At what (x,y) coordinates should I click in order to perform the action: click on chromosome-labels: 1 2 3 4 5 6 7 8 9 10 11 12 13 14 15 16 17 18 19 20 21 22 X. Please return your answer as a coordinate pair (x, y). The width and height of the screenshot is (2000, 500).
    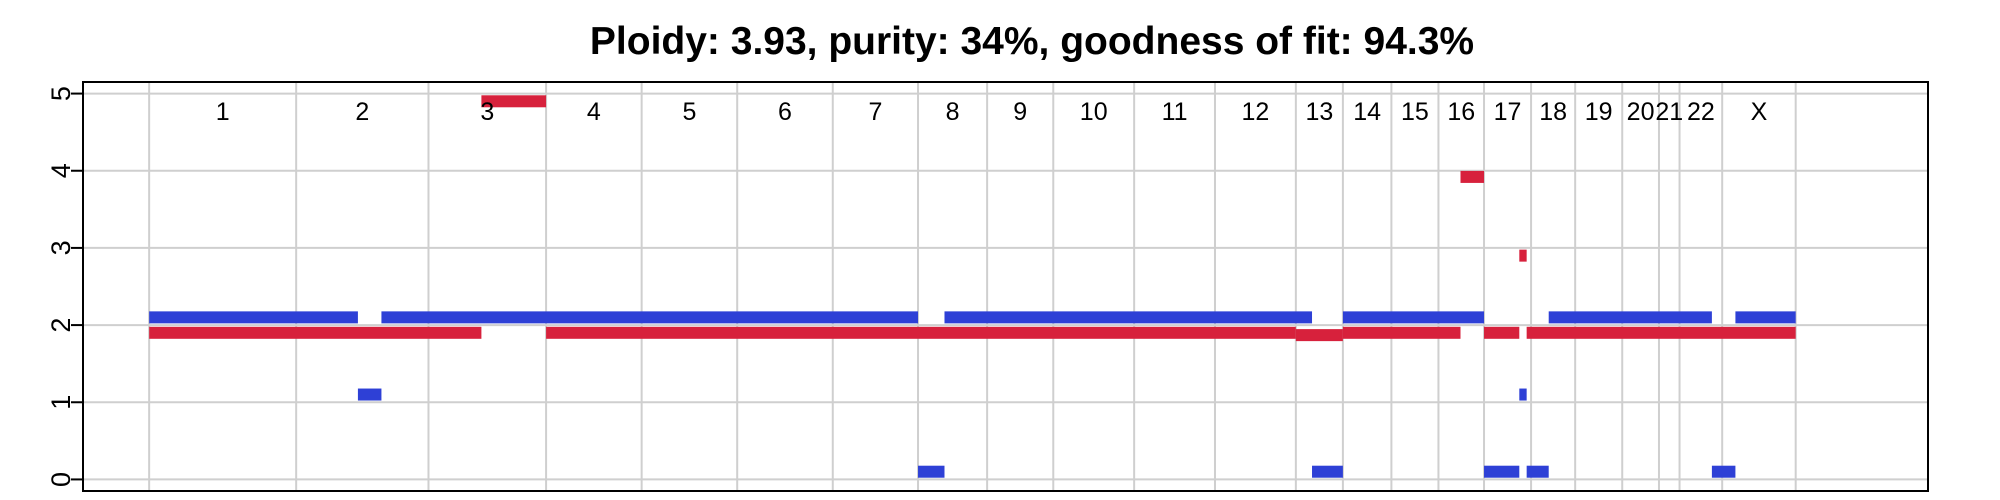
    Looking at the image, I should click on (992, 112).